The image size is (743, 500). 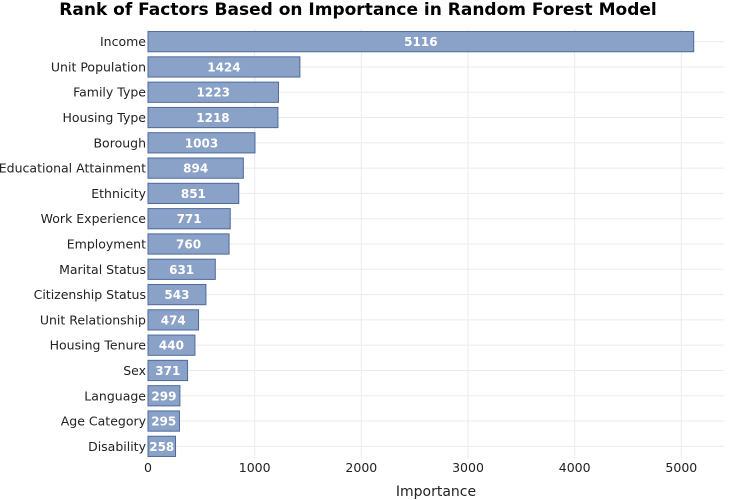 I want to click on bar-unit-relationship, so click(x=173, y=320).